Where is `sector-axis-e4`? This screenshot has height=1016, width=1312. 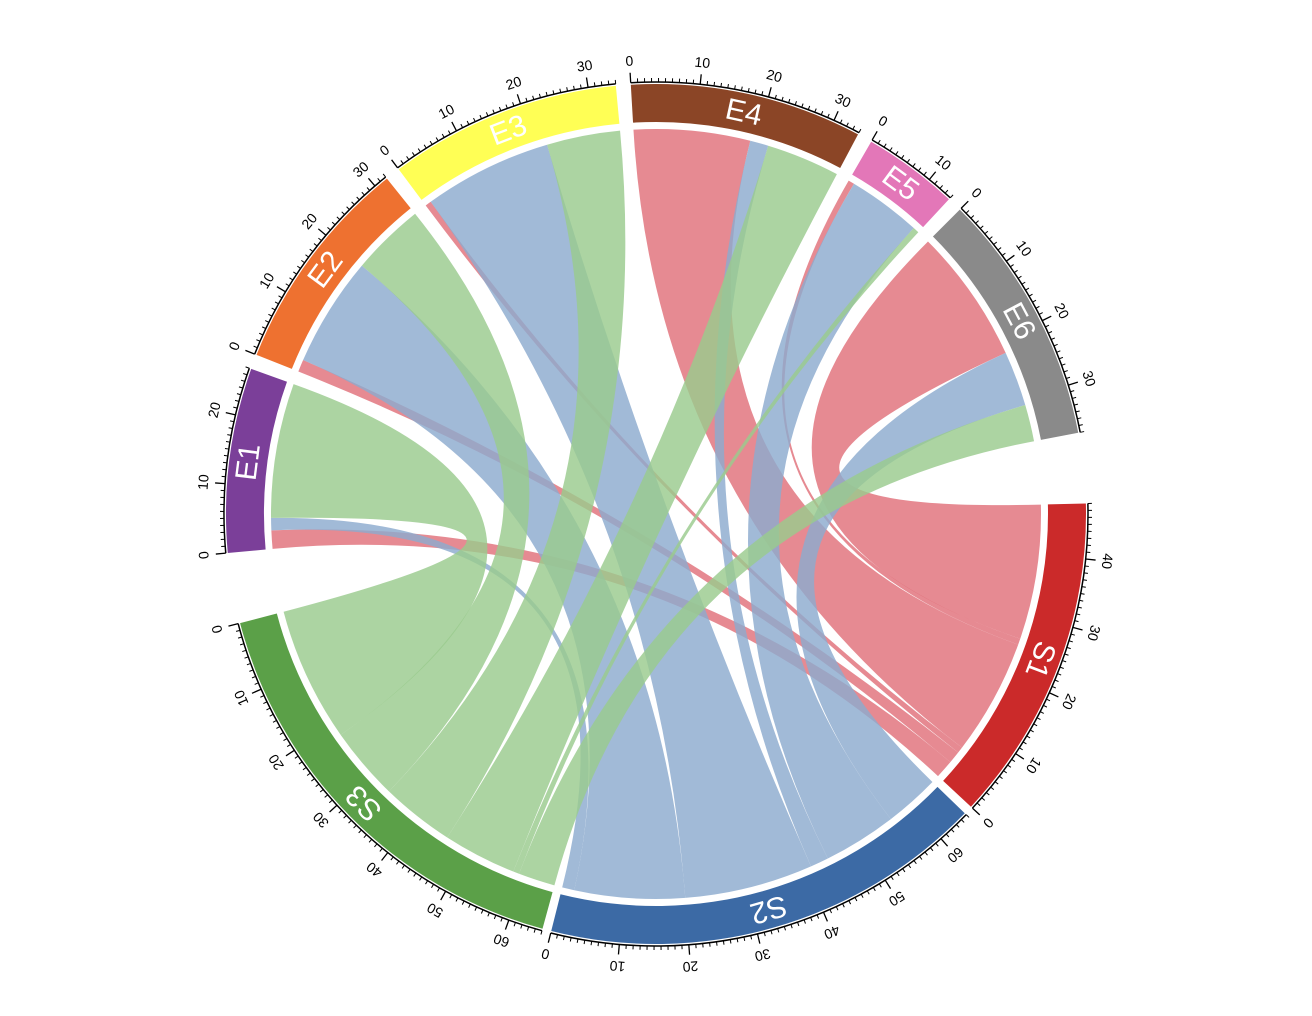
sector-axis-e4 is located at coordinates (745, 107).